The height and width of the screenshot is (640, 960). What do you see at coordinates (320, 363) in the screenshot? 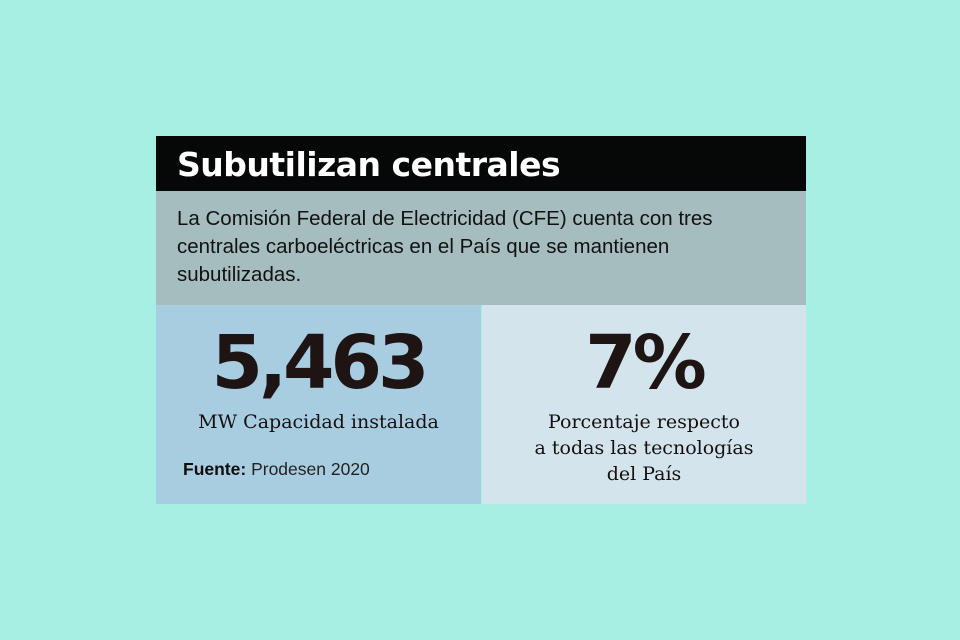
I see `capacity-value: 5,463` at bounding box center [320, 363].